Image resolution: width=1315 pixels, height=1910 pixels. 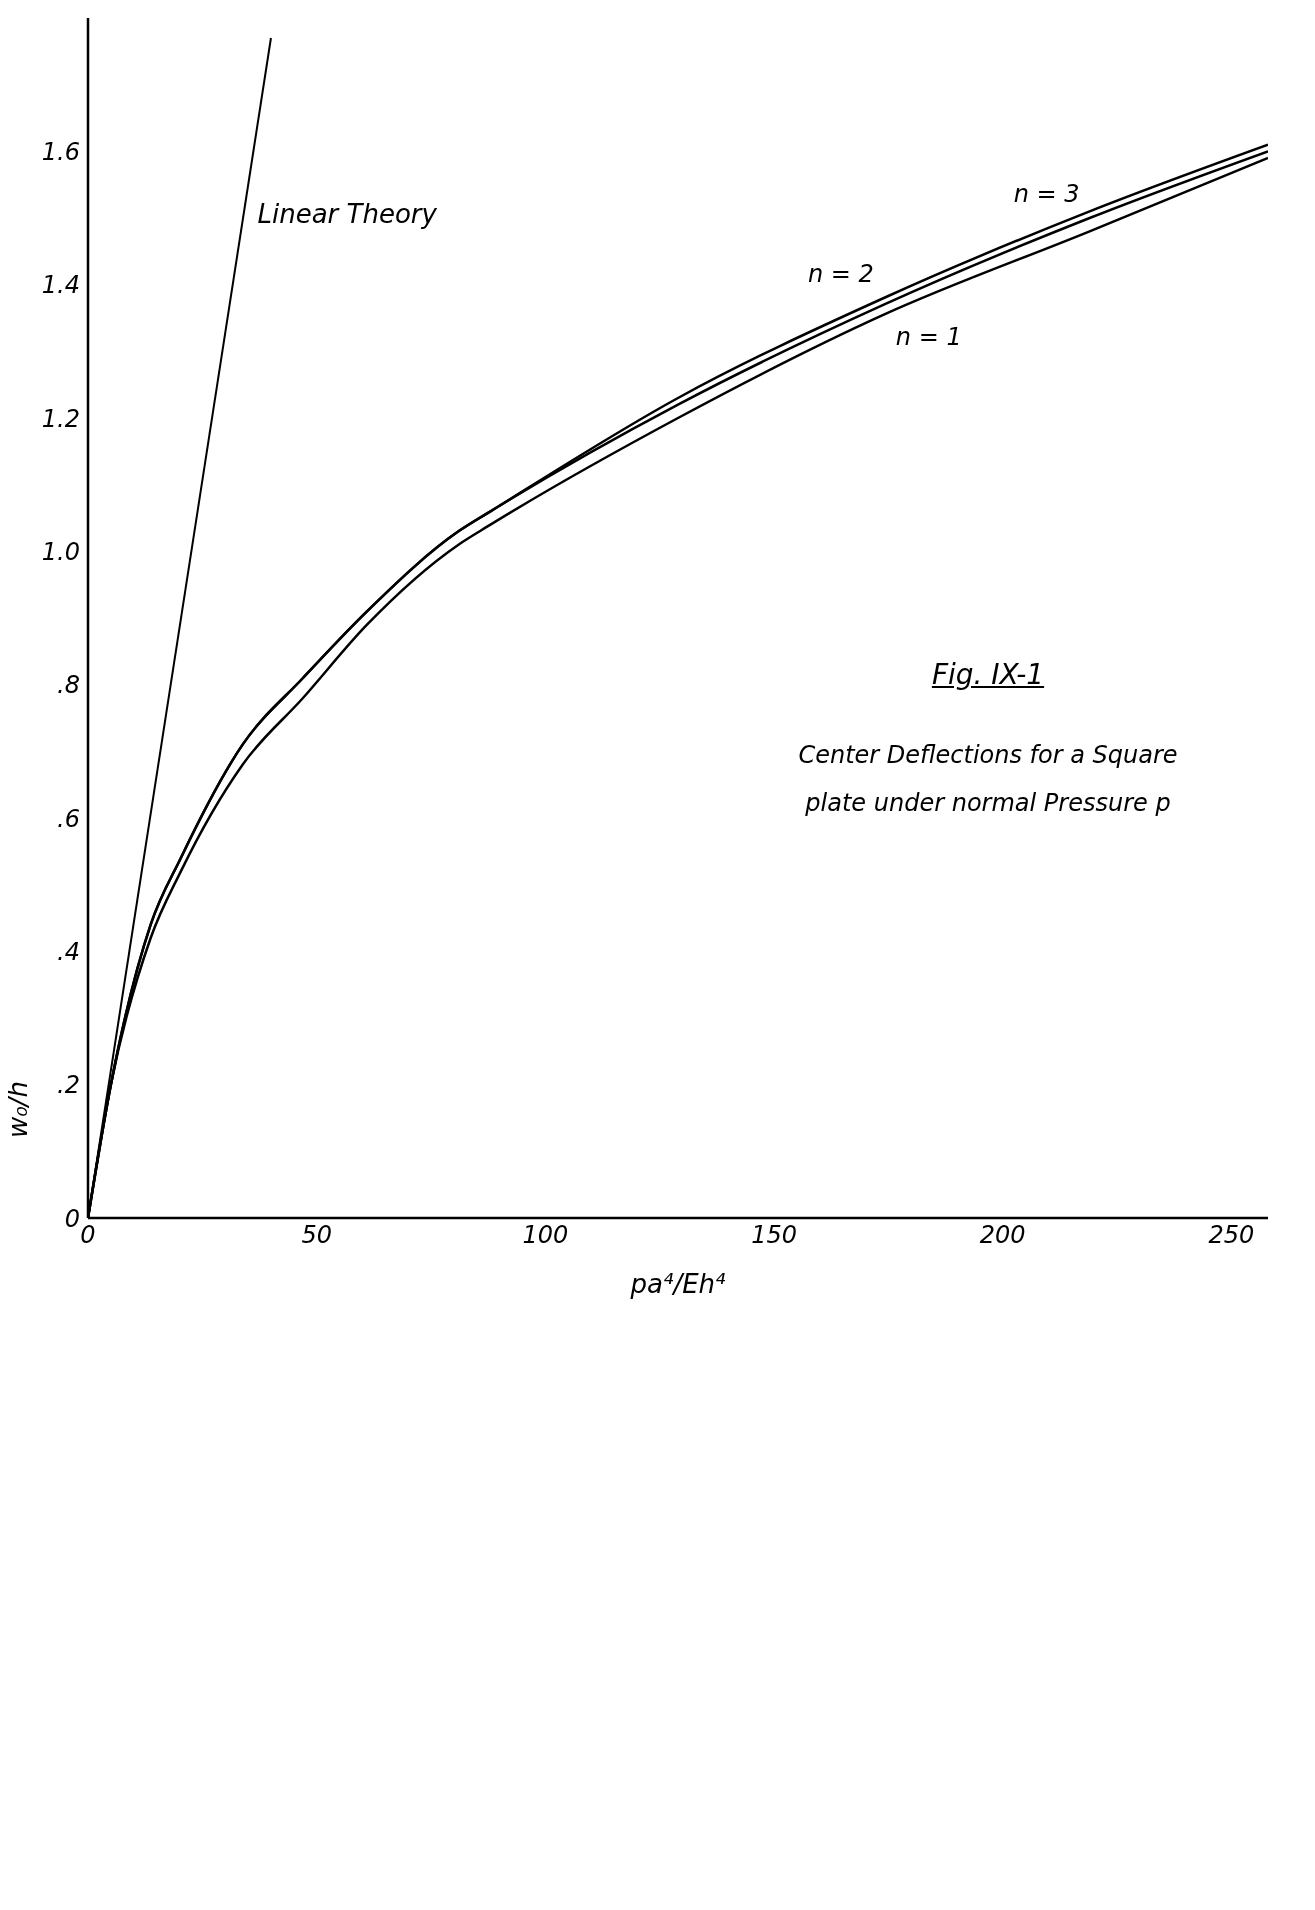 I want to click on x-axis-title: pa⁴/Eh⁴, so click(x=678, y=1284).